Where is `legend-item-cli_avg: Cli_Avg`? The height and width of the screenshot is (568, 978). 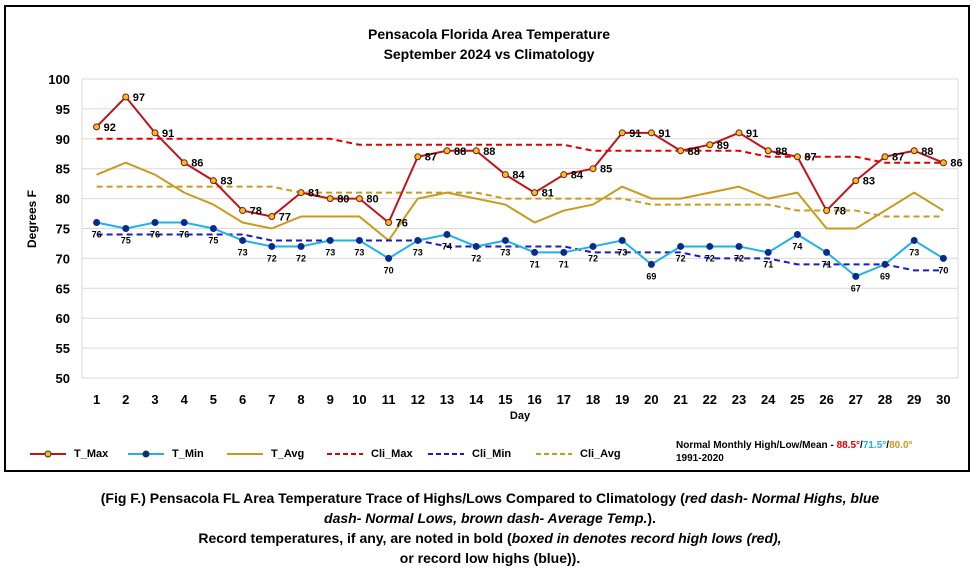
legend-item-cli_avg: Cli_Avg is located at coordinates (577, 454).